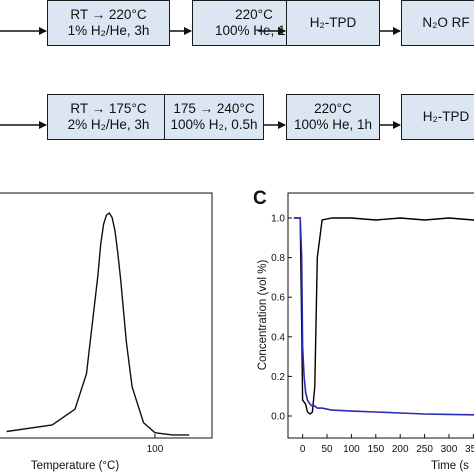  What do you see at coordinates (446, 22) in the screenshot?
I see `step-line1: N₂O RF` at bounding box center [446, 22].